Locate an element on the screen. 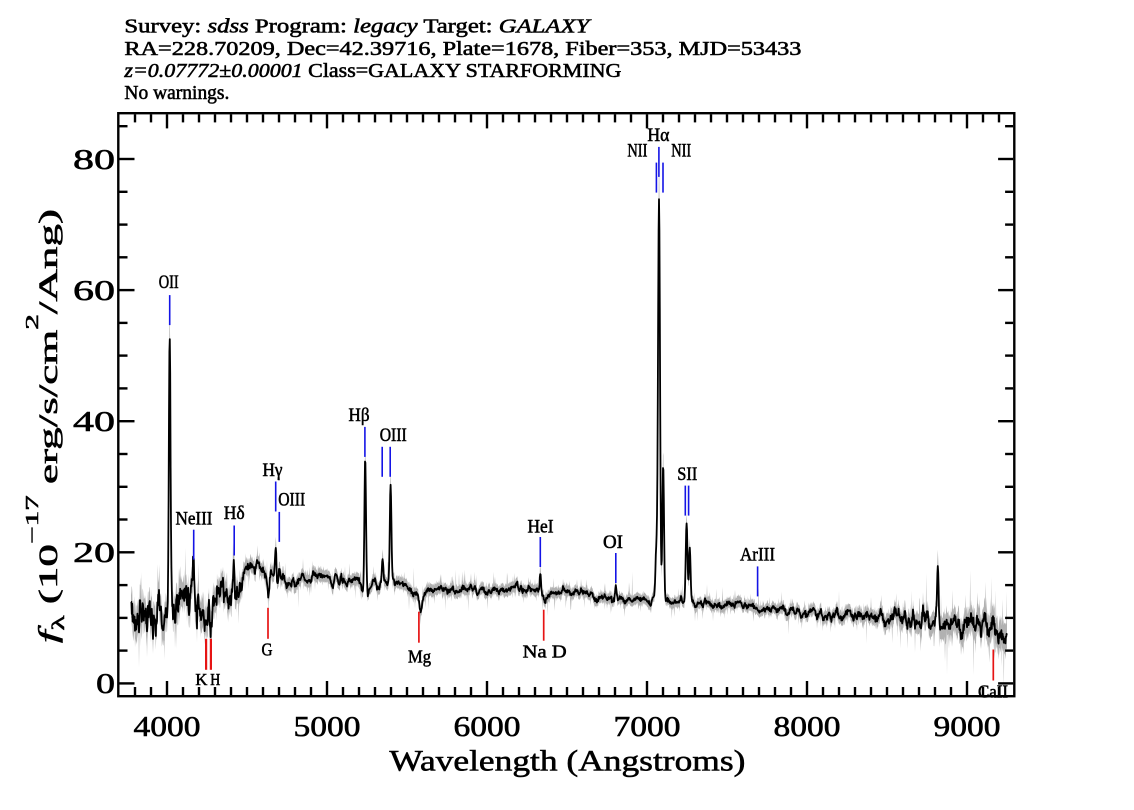  svg-text: OII is located at coordinates (169, 282).